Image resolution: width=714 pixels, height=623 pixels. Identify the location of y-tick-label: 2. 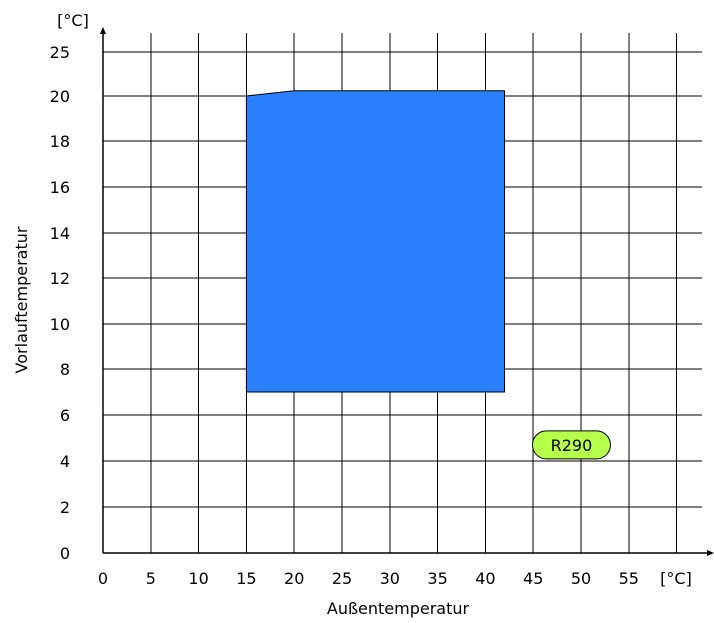
(65, 507).